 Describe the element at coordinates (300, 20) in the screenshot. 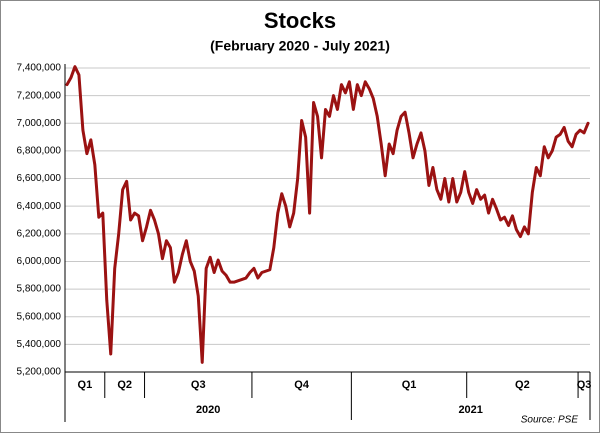

I see `chart-title: Stocks` at that location.